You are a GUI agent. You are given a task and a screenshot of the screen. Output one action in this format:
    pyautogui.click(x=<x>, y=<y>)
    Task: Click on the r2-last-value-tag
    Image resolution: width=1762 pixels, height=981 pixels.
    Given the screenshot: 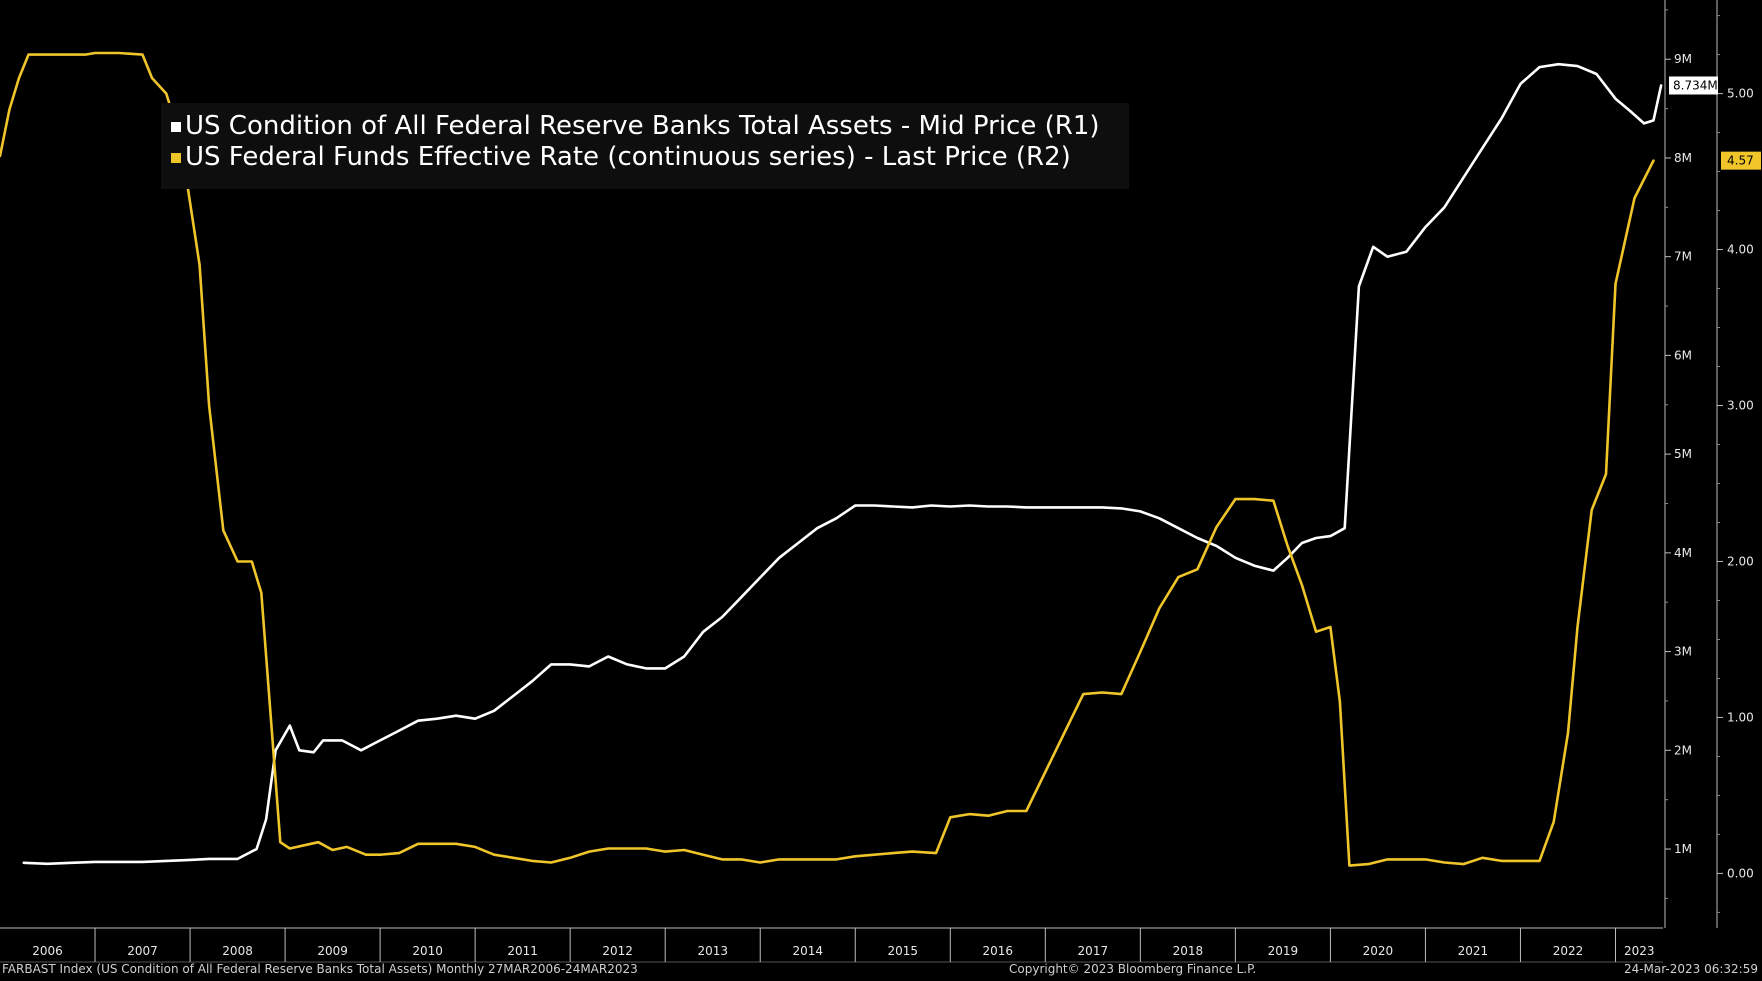 What is the action you would take?
    pyautogui.click(x=1741, y=160)
    